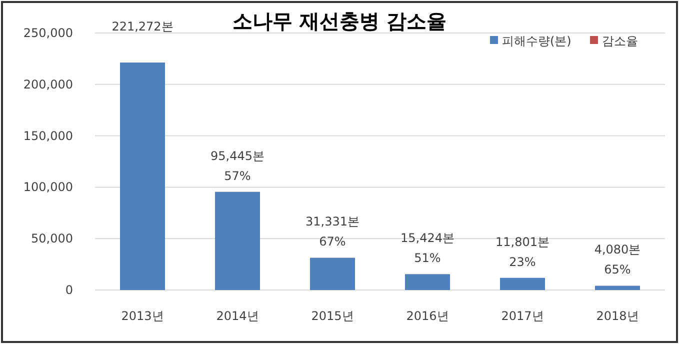 Image resolution: width=679 pixels, height=344 pixels. I want to click on data-label: 51%, so click(427, 258).